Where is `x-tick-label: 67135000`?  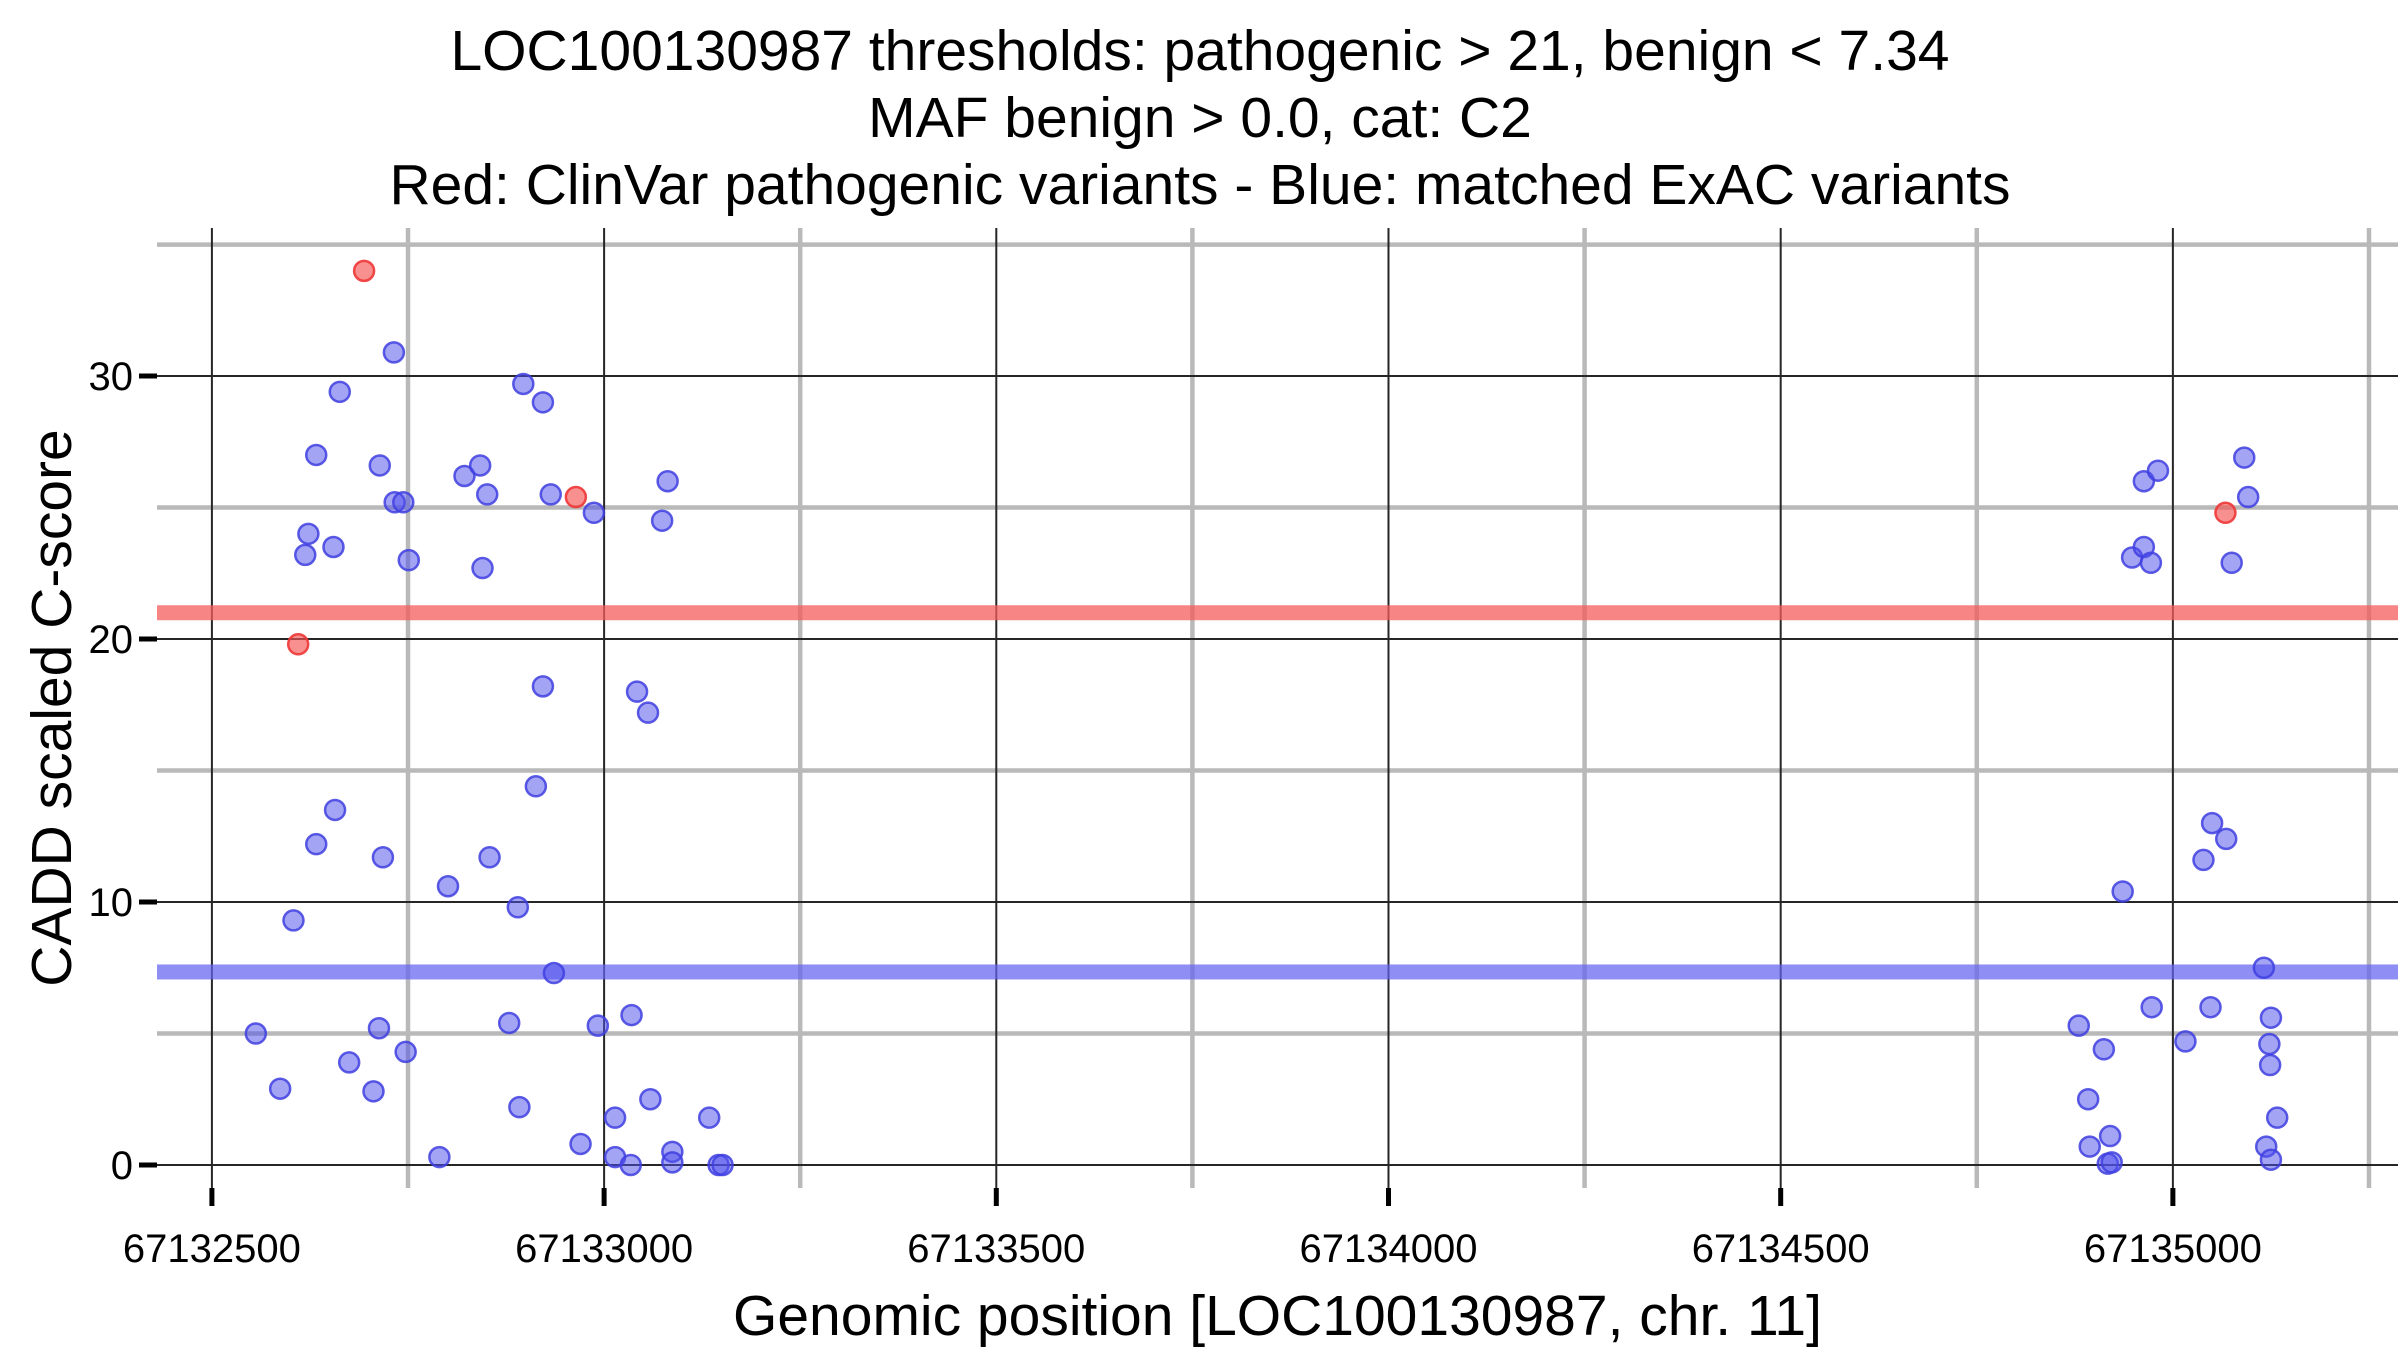 x-tick-label: 67135000 is located at coordinates (2173, 1249).